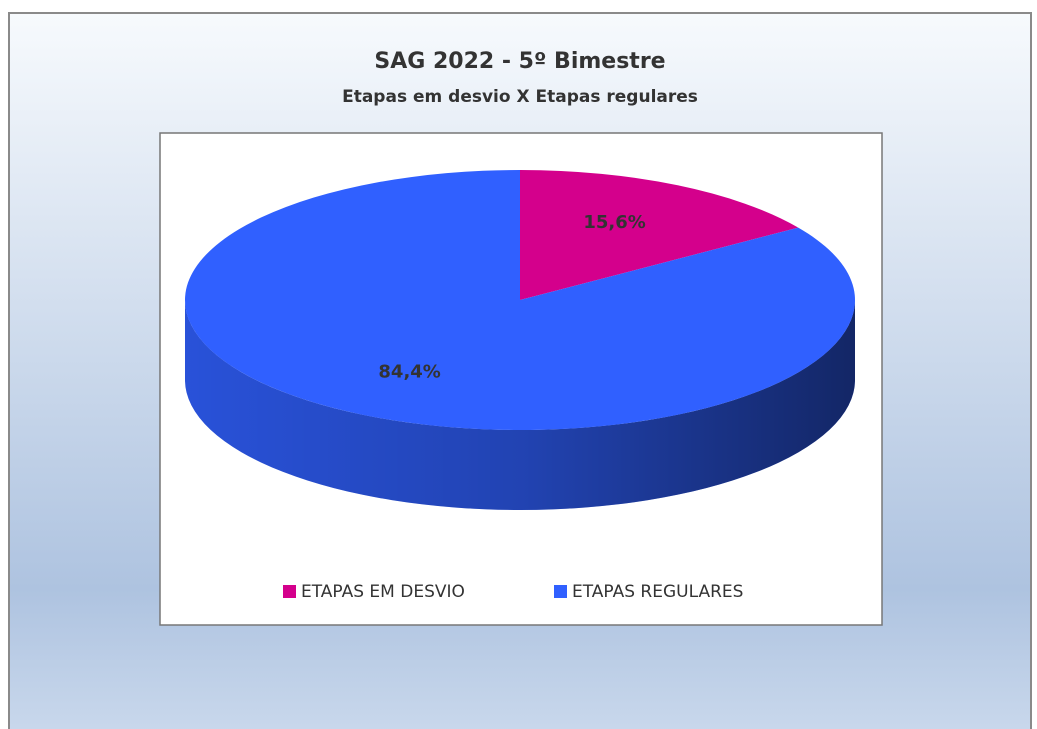  I want to click on pie-slice, so click(659, 235).